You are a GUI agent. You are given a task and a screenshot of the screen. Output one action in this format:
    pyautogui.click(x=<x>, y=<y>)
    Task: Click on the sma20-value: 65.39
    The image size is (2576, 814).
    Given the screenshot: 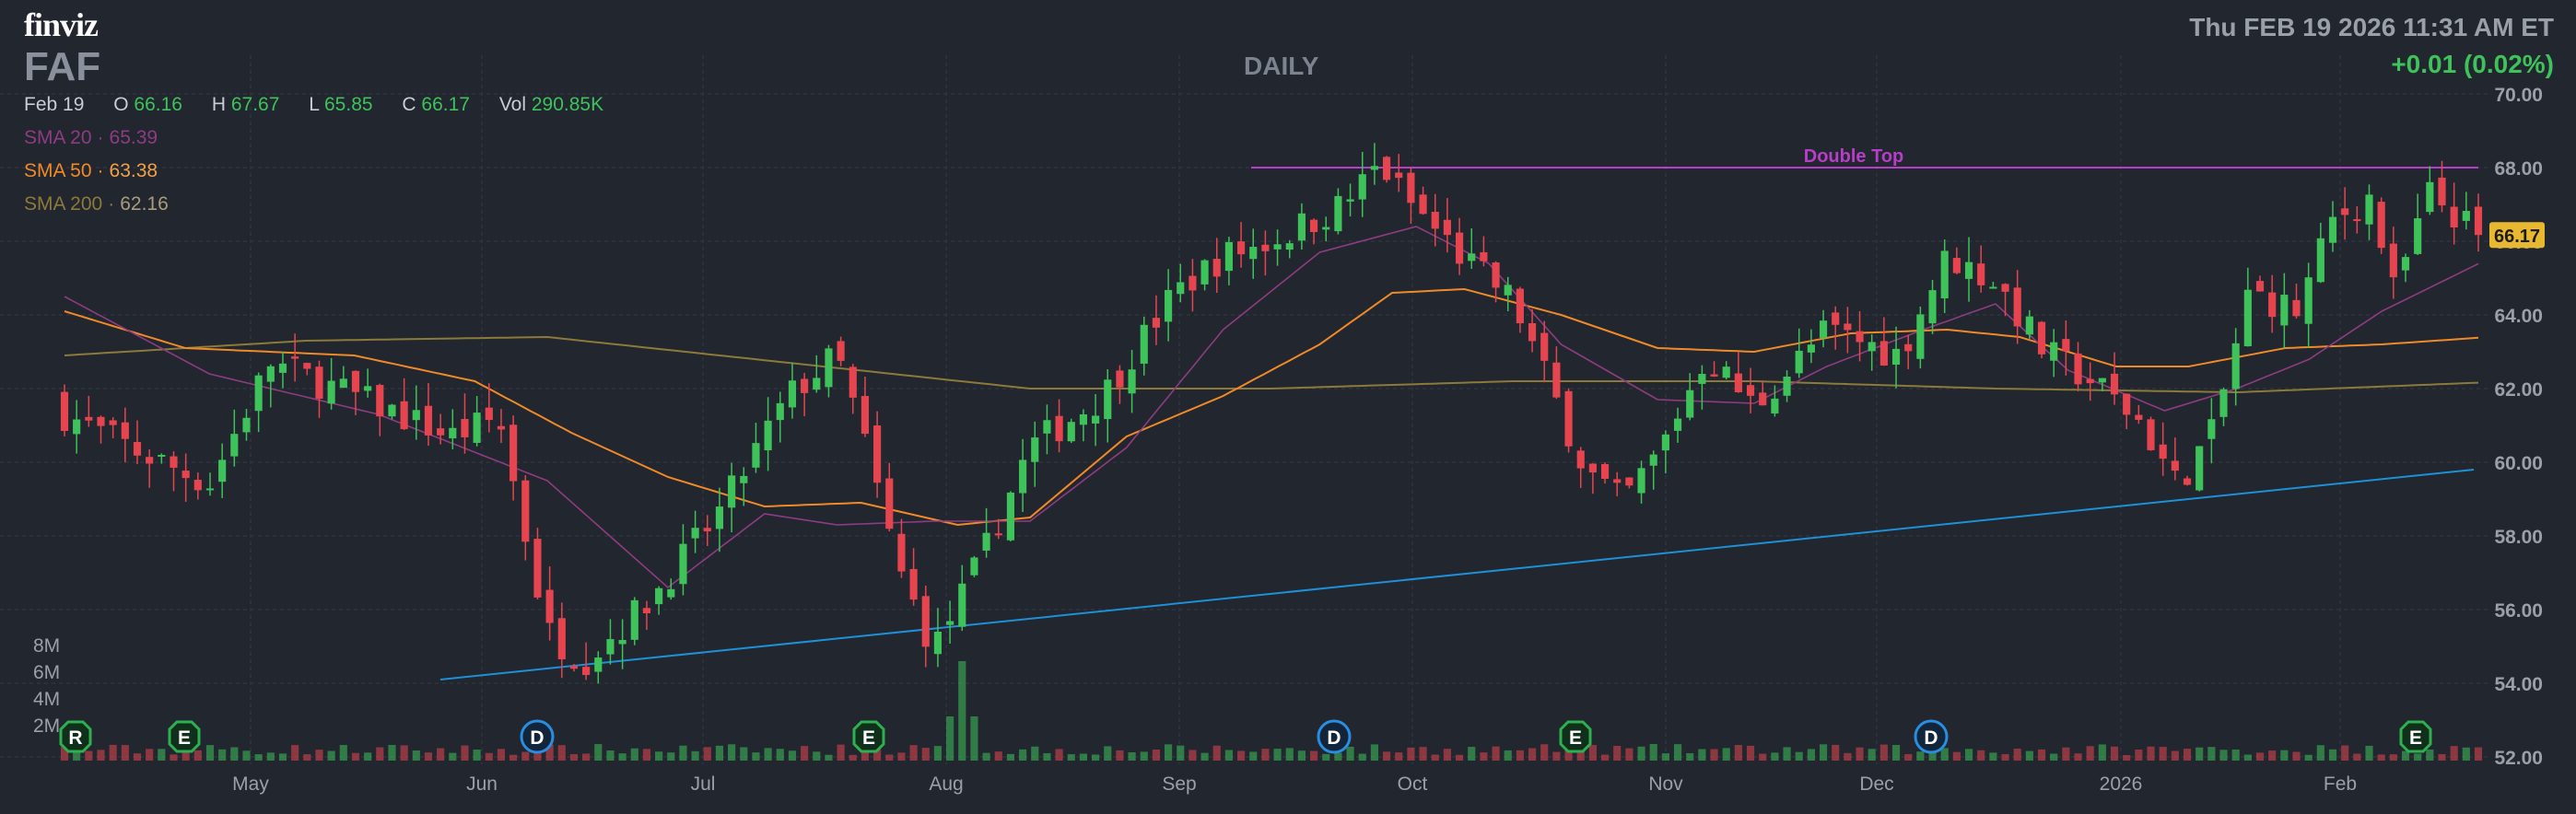 What is the action you would take?
    pyautogui.click(x=133, y=137)
    